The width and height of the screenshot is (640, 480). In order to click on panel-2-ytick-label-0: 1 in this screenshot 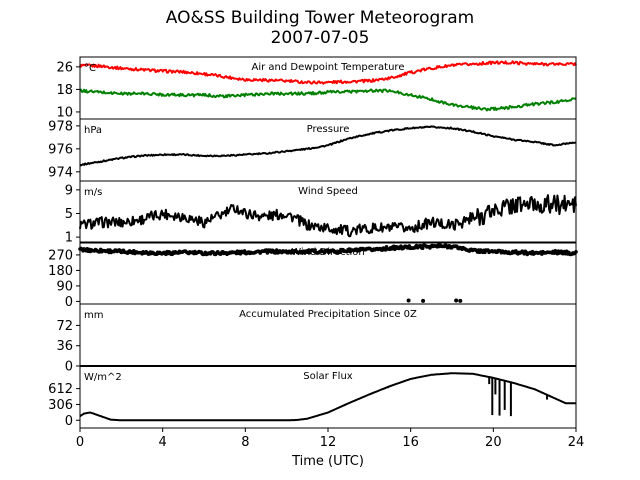, I will do `click(69, 238)`.